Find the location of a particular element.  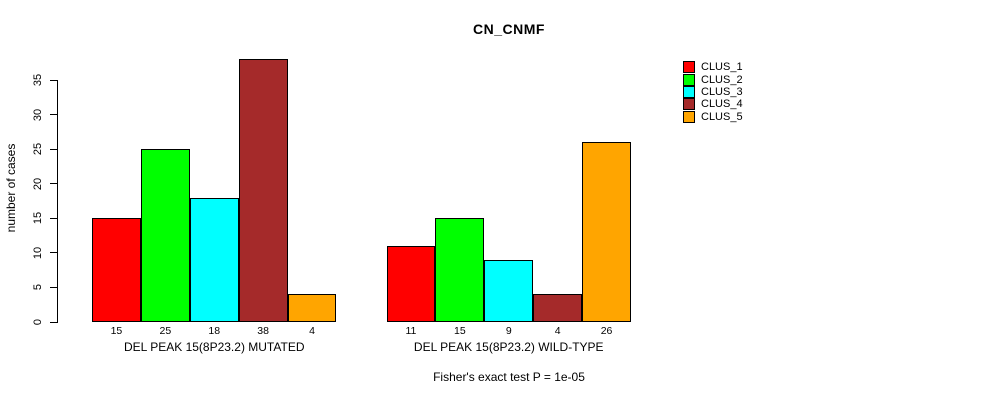

bar-clus_3-group2 is located at coordinates (509, 290).